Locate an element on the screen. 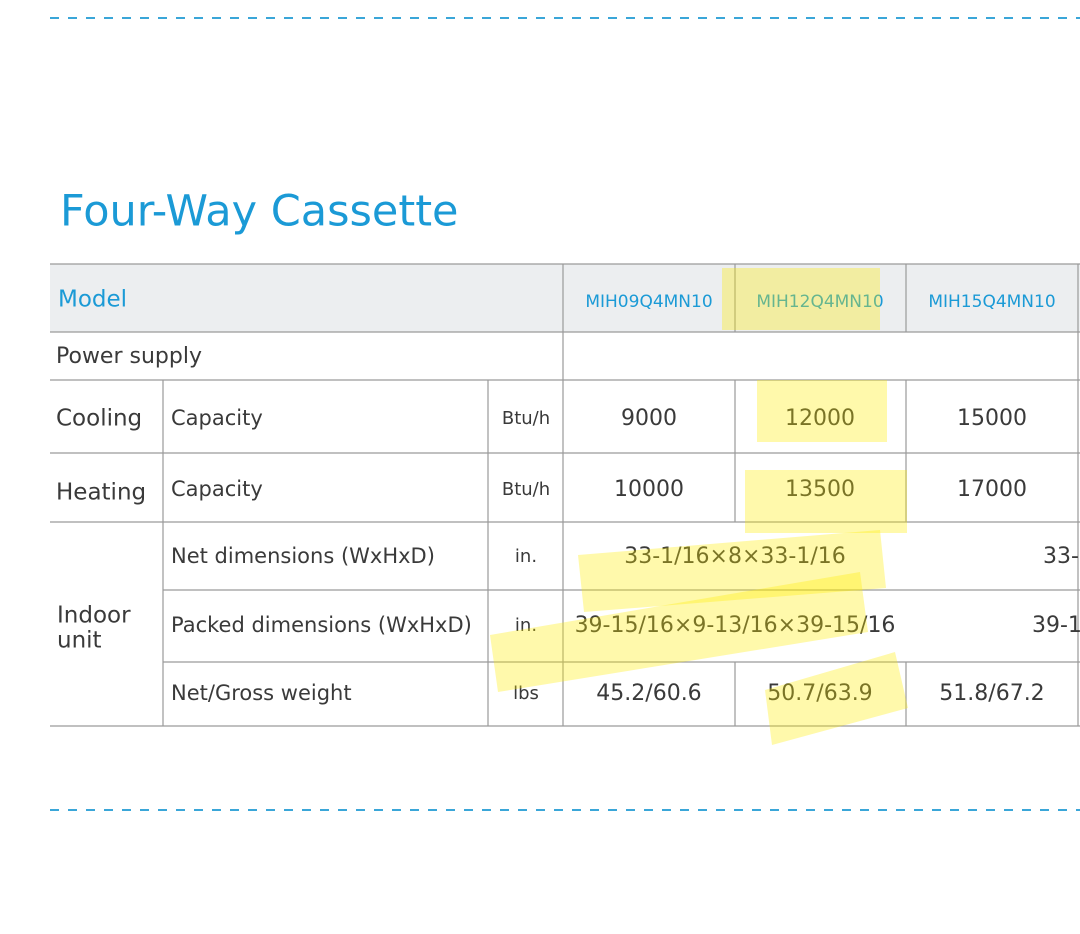 This screenshot has width=1080, height=934. cell-value: 50.7/63.9 is located at coordinates (819, 693).